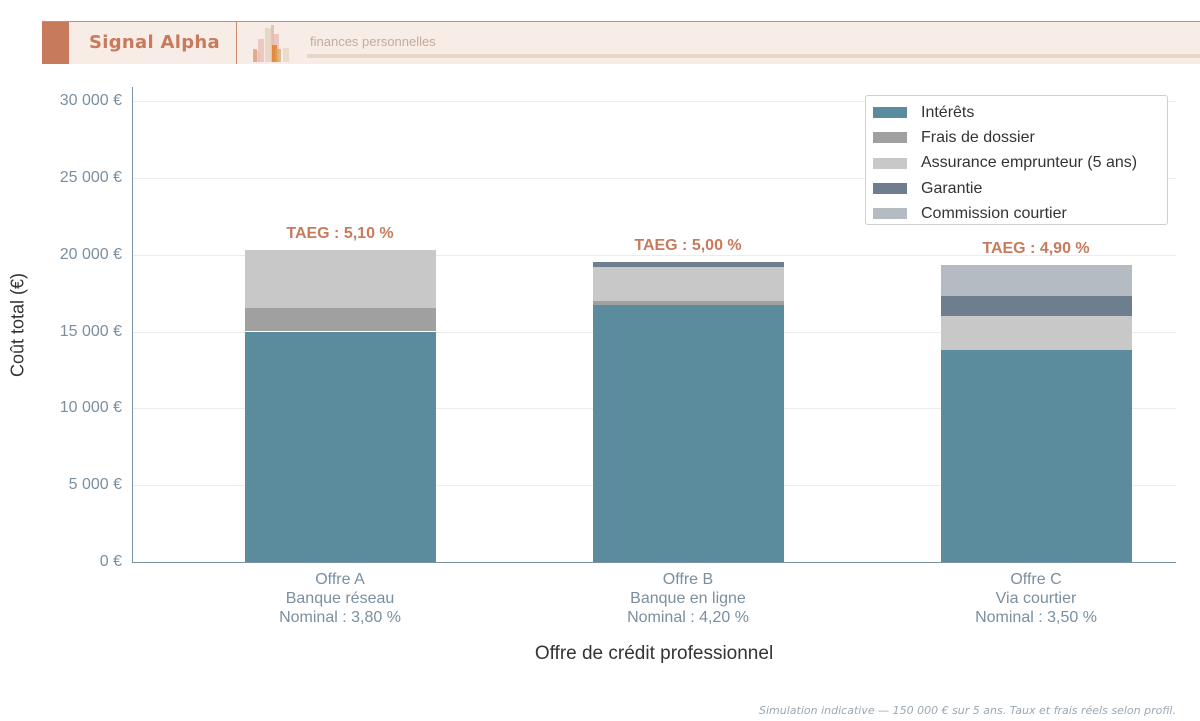 The image size is (1200, 721). I want to click on tagline: finances personnelles, so click(373, 41).